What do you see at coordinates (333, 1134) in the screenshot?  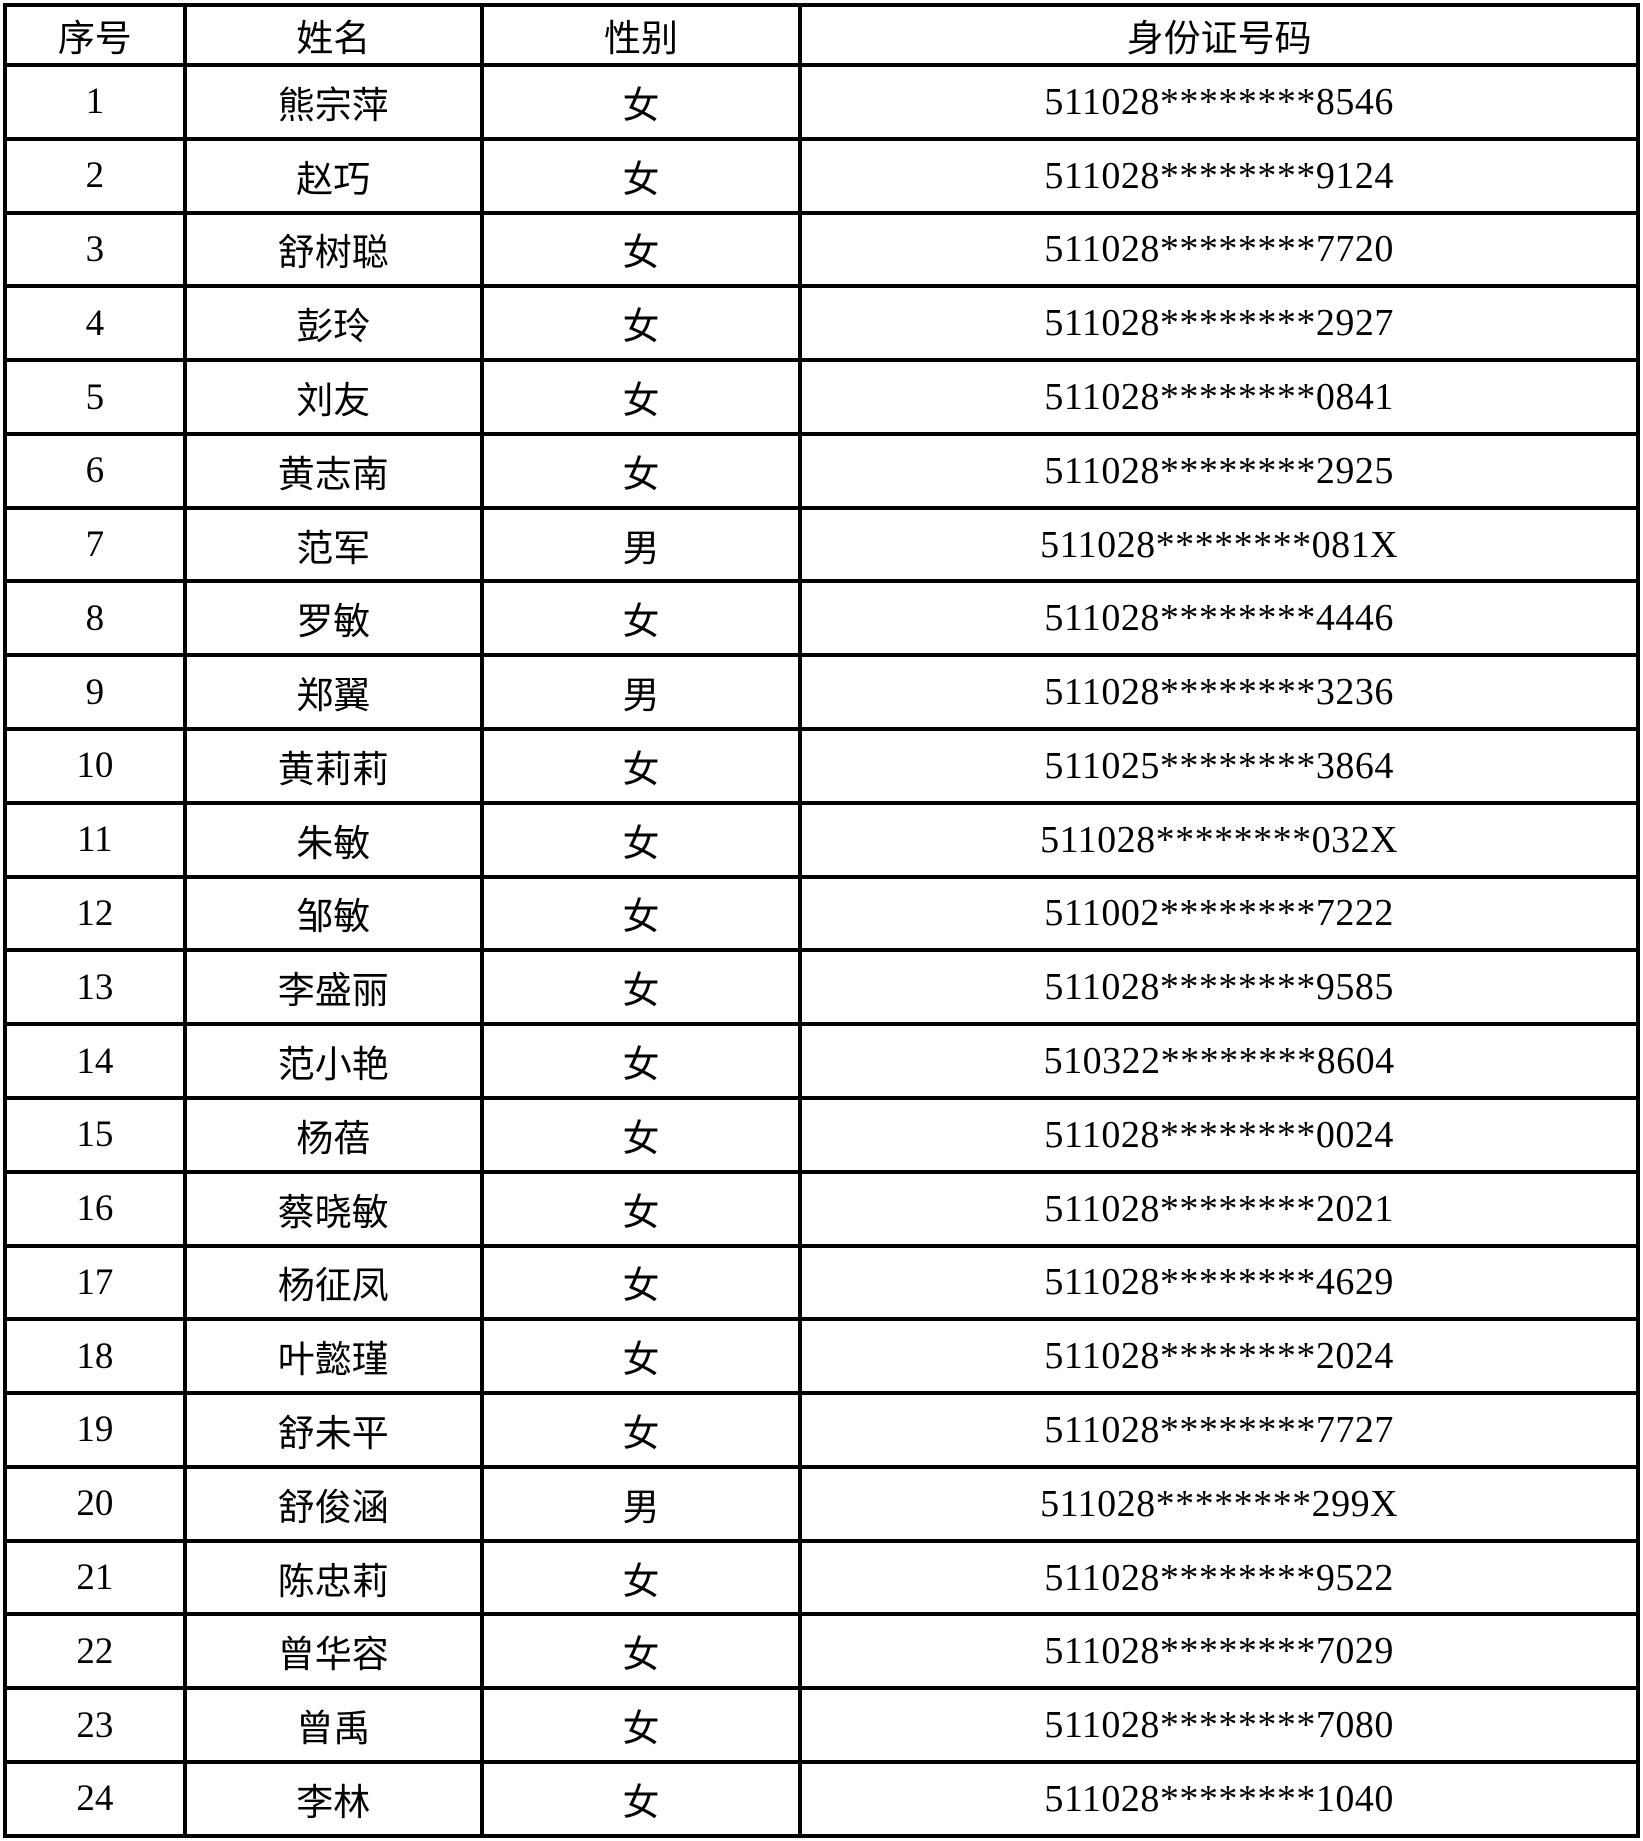 I see `name-cell: 杨蓓` at bounding box center [333, 1134].